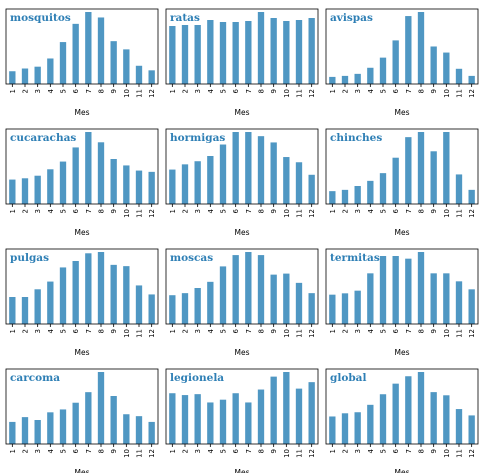 The image size is (482, 473). I want to click on x-tick-label: 7, so click(249, 91).